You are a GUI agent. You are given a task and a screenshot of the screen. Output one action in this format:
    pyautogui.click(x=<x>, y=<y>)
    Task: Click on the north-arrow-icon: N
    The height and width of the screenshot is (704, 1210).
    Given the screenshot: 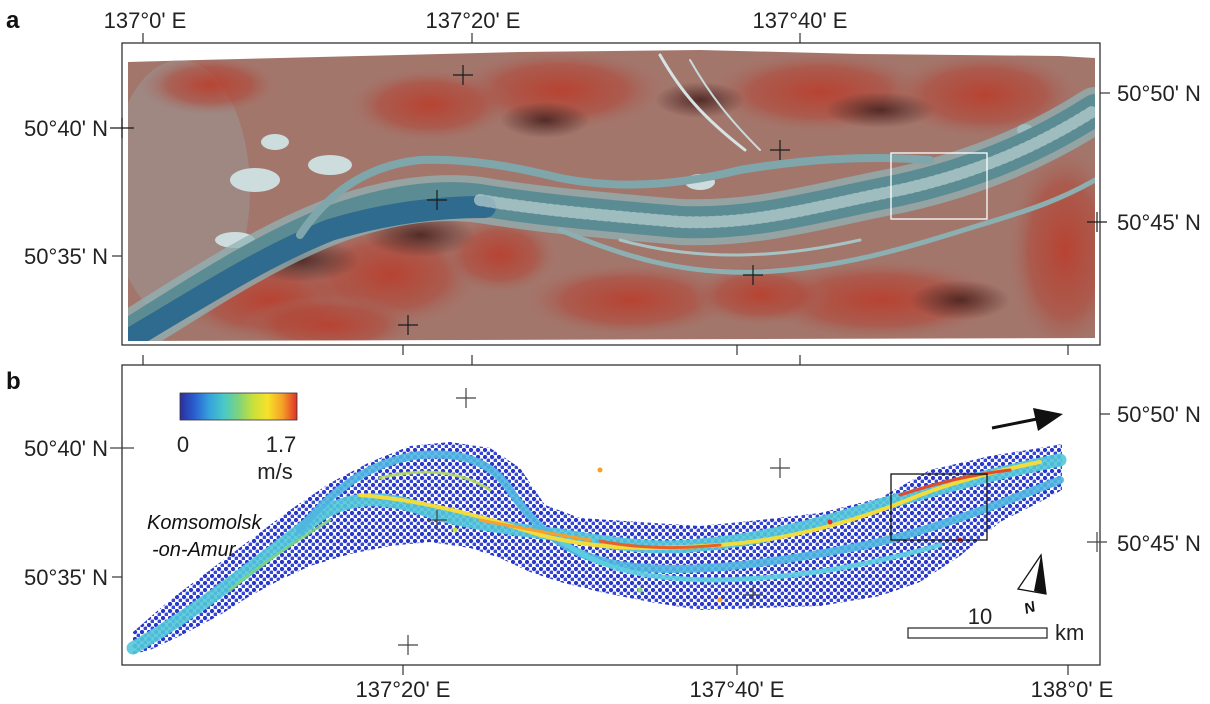 What is the action you would take?
    pyautogui.click(x=1031, y=585)
    